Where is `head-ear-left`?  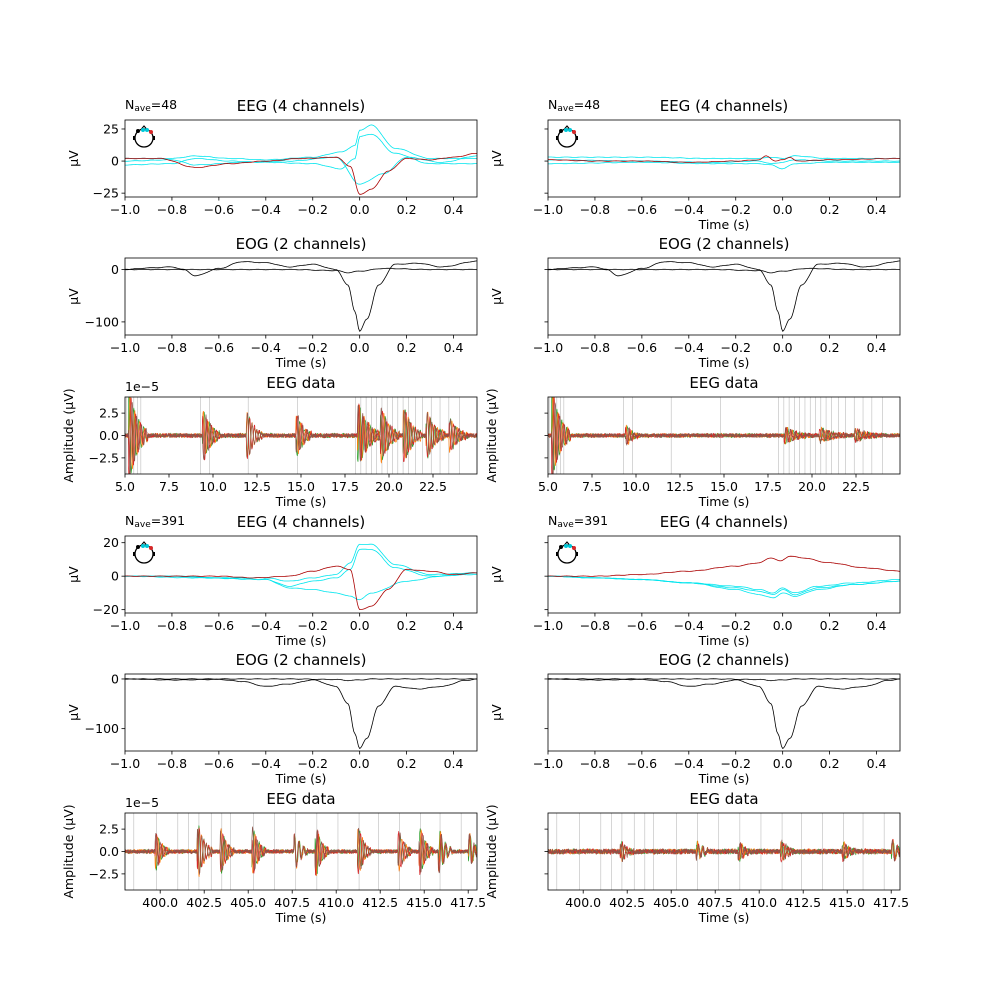
head-ear-left is located at coordinates (134, 138).